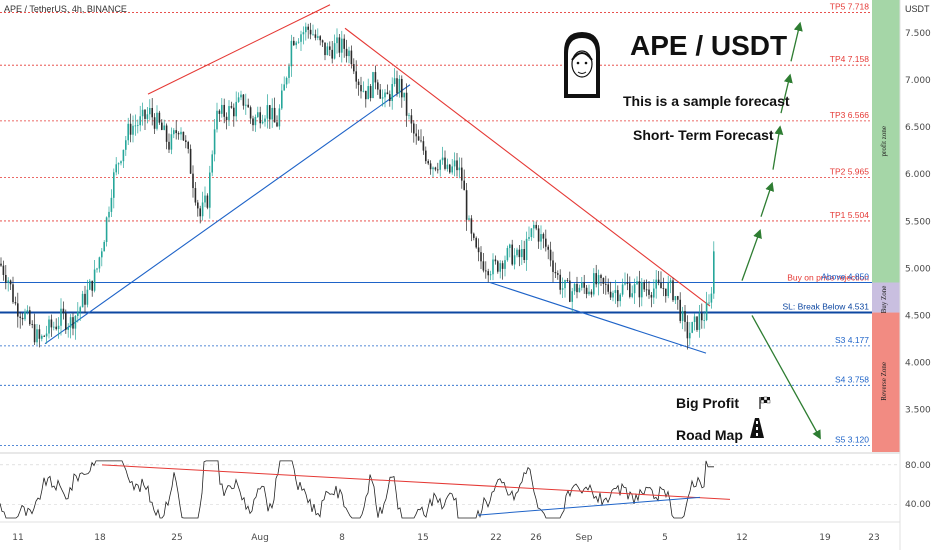 This screenshot has height=550, width=932. Describe the element at coordinates (584, 538) in the screenshot. I see `time-tick-label: Sep` at that location.